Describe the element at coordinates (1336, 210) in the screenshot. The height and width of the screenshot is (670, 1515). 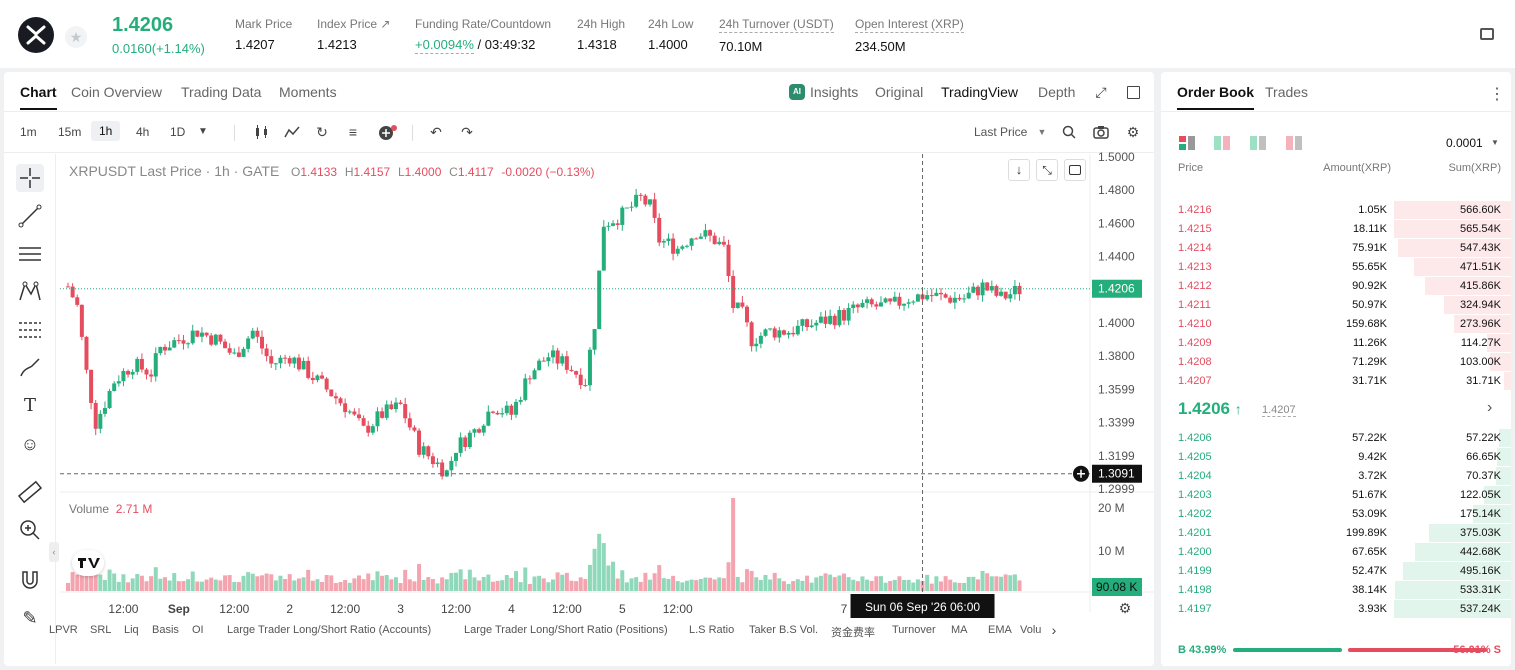
I see `ask-row: 1.4216 1.05K 566.60K` at that location.